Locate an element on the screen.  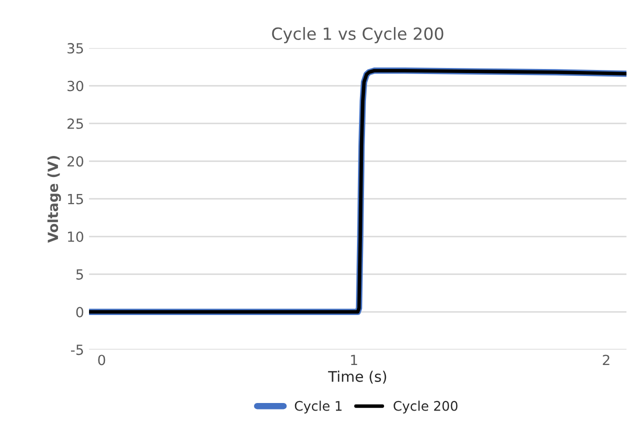
x-axis-title: Time (s) is located at coordinates (357, 377).